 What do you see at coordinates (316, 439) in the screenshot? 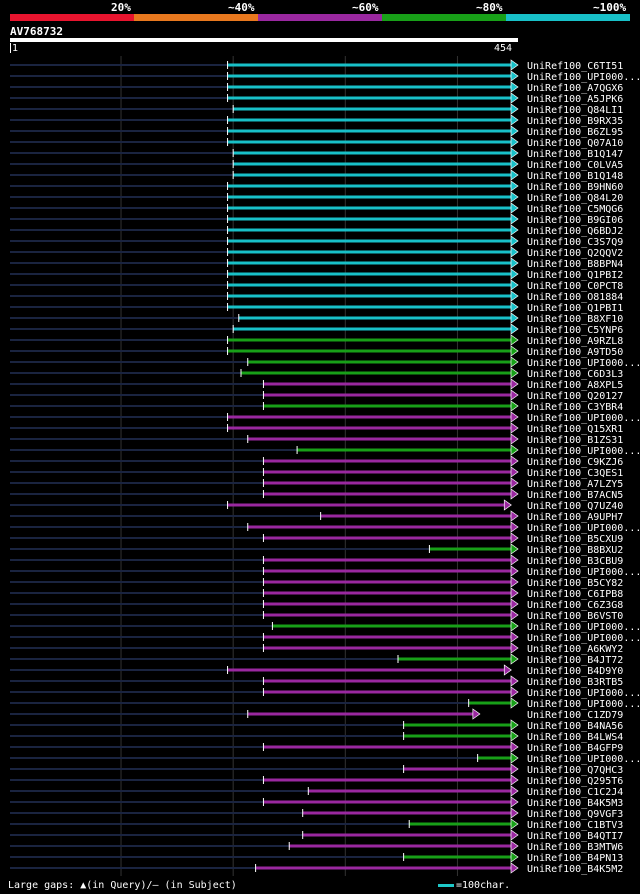
I see `alignment-row: UniRef100_B1ZS31` at bounding box center [316, 439].